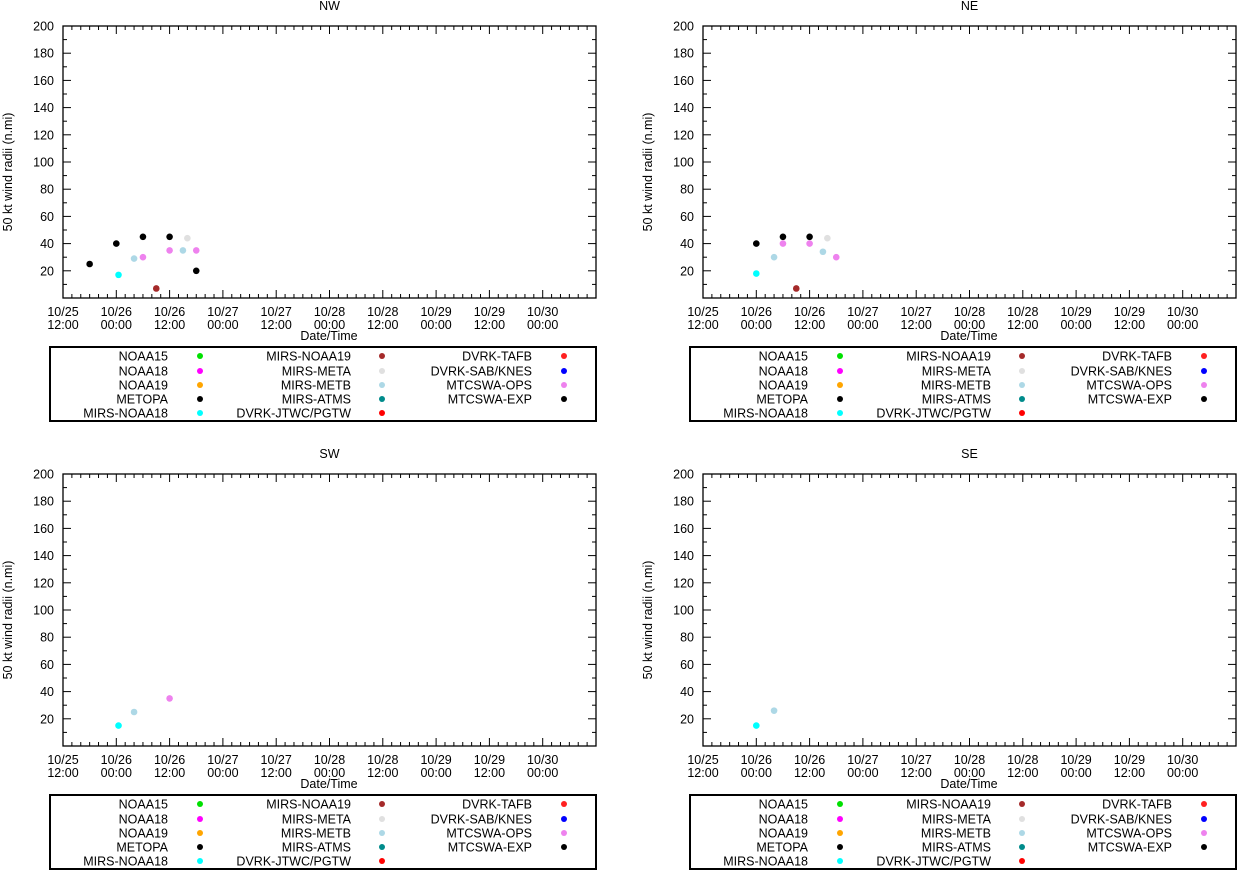  What do you see at coordinates (948, 805) in the screenshot?
I see `legend-label: MIRS-NOAA19` at bounding box center [948, 805].